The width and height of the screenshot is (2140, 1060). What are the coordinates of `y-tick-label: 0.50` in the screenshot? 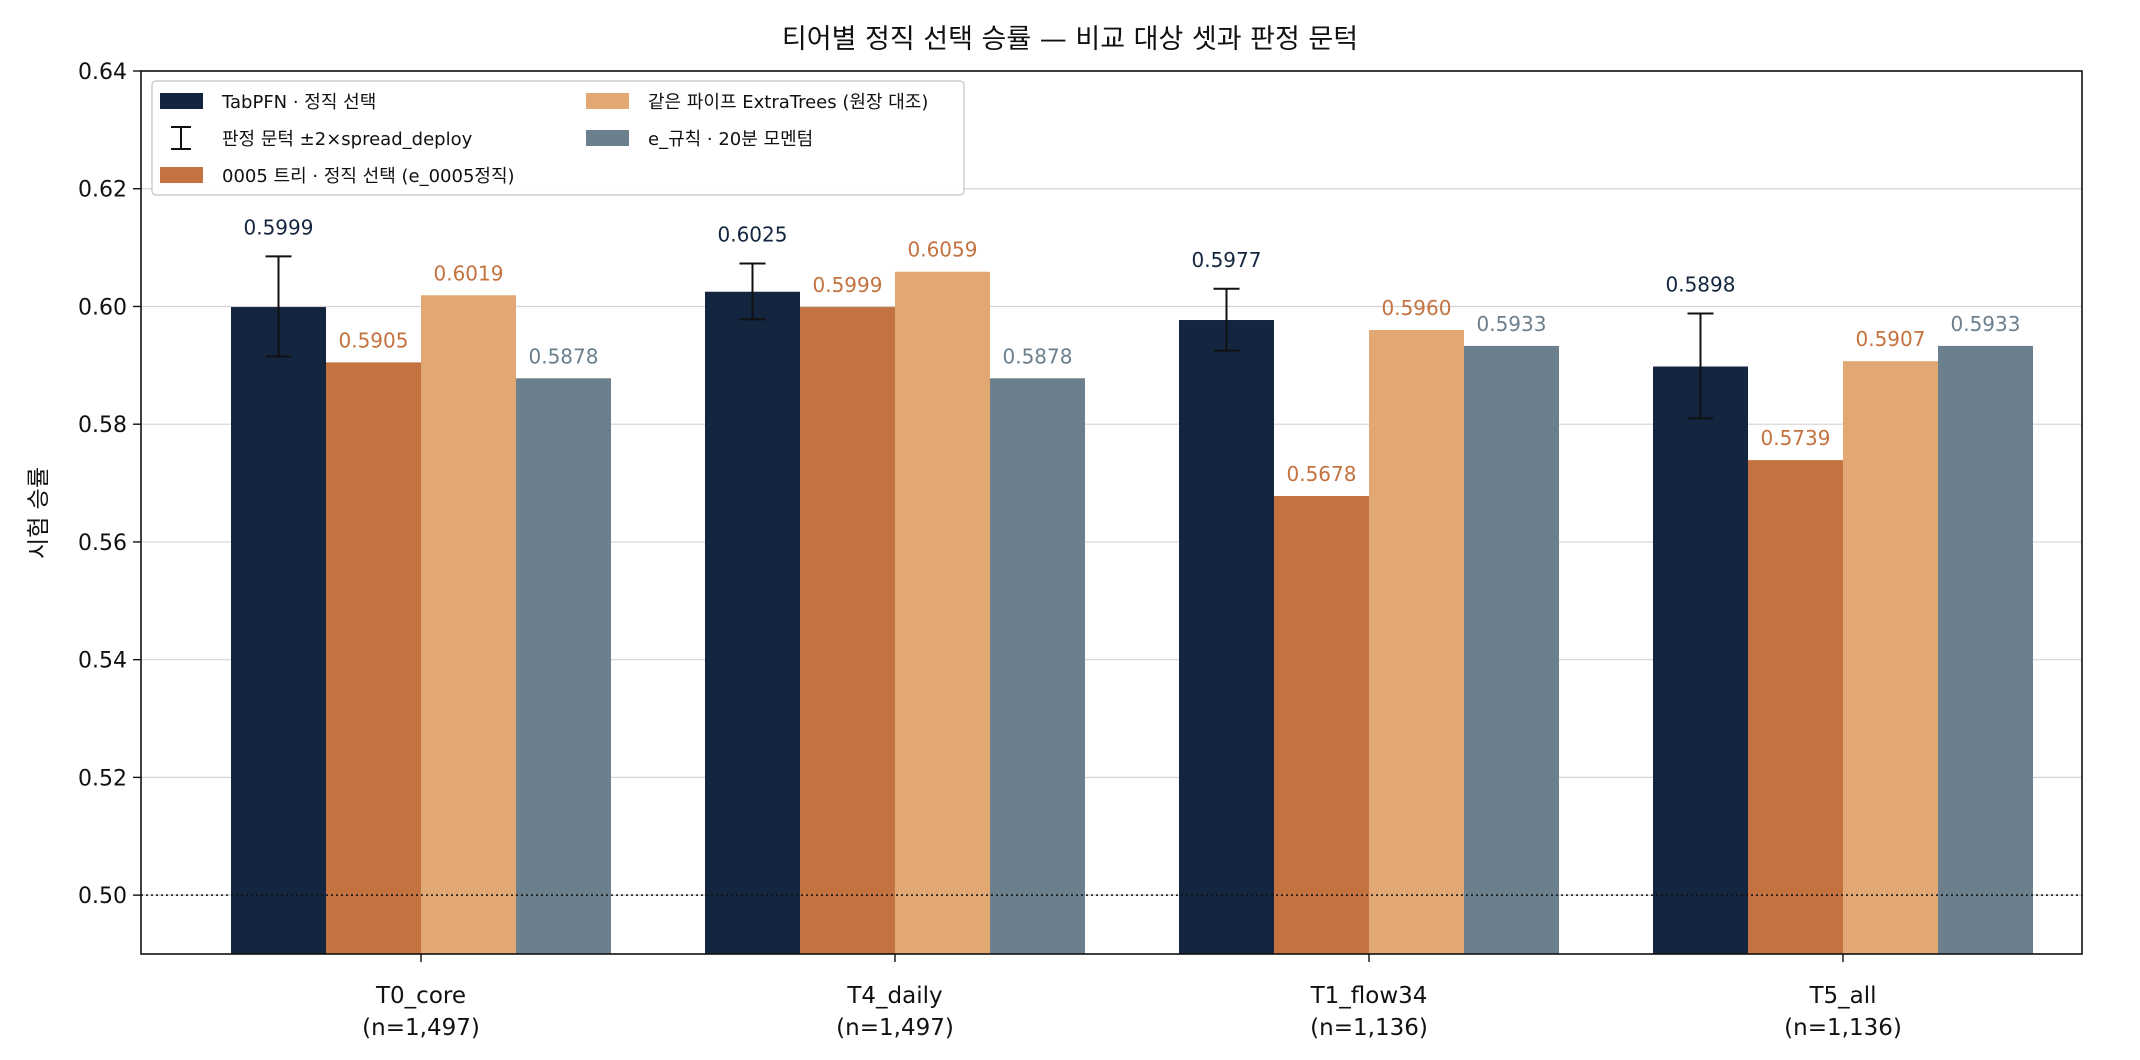 It's located at (102, 896).